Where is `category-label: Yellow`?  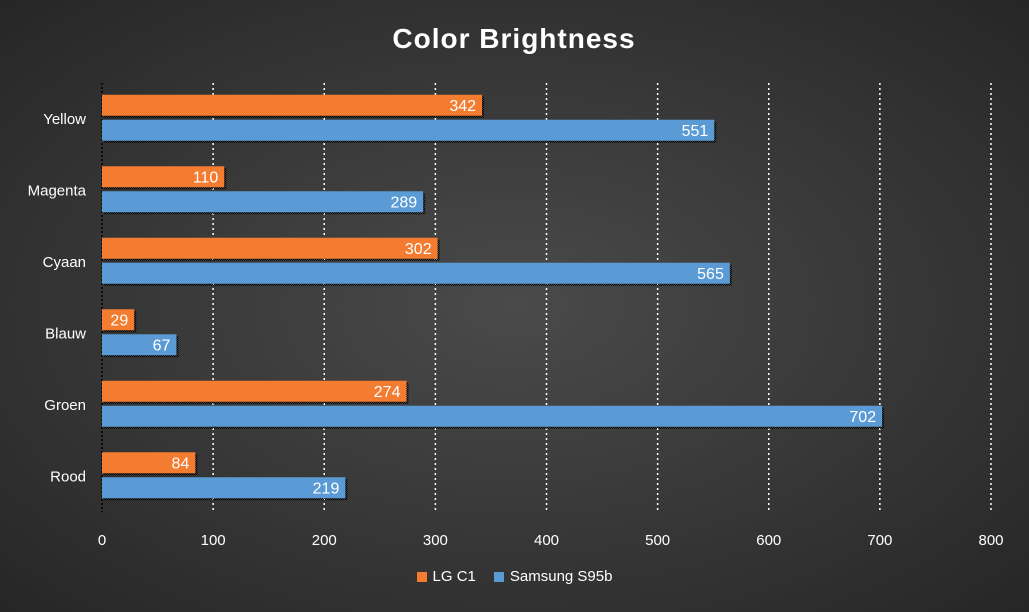 category-label: Yellow is located at coordinates (64, 119).